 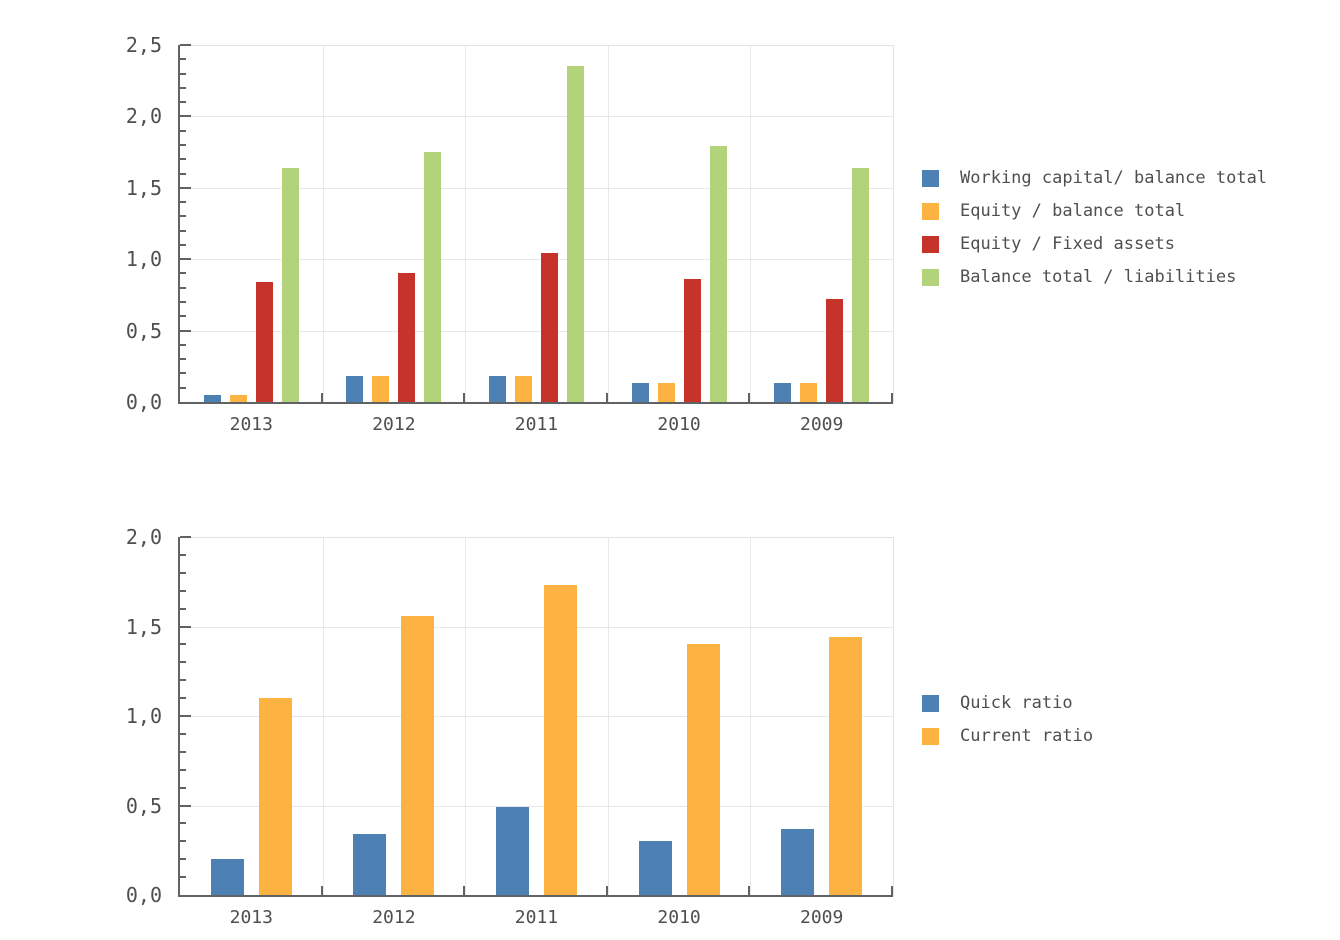 I want to click on bar-equity-balance-total-2009, so click(x=809, y=392).